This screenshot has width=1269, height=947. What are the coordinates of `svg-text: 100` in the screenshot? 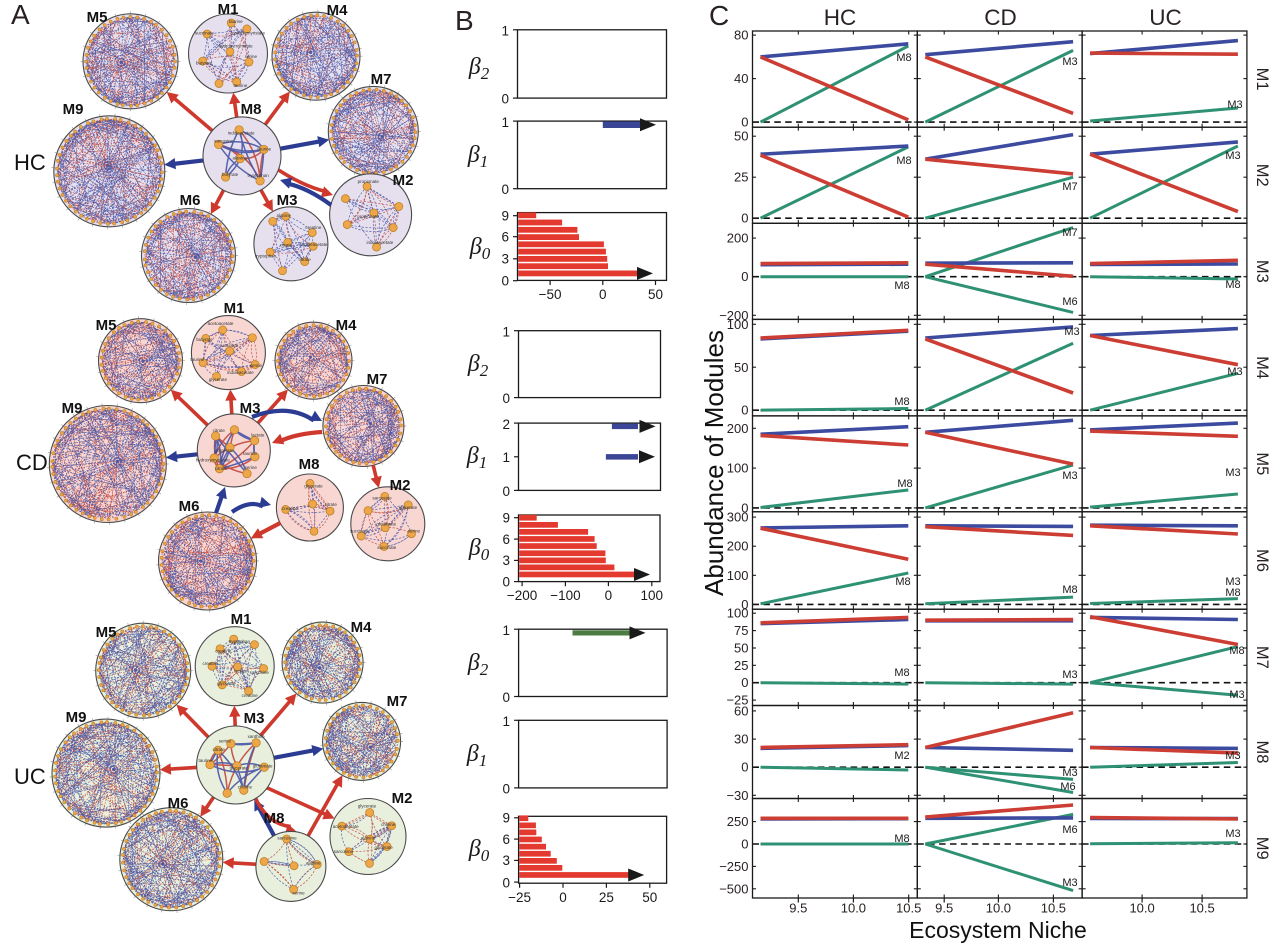 It's located at (738, 575).